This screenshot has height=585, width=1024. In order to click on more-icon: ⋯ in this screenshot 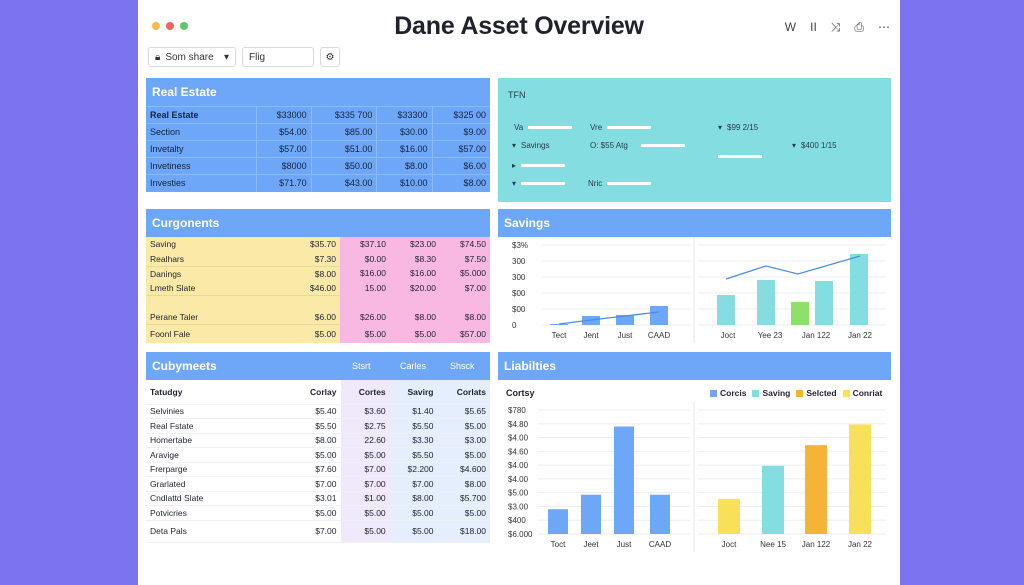, I will do `click(884, 27)`.